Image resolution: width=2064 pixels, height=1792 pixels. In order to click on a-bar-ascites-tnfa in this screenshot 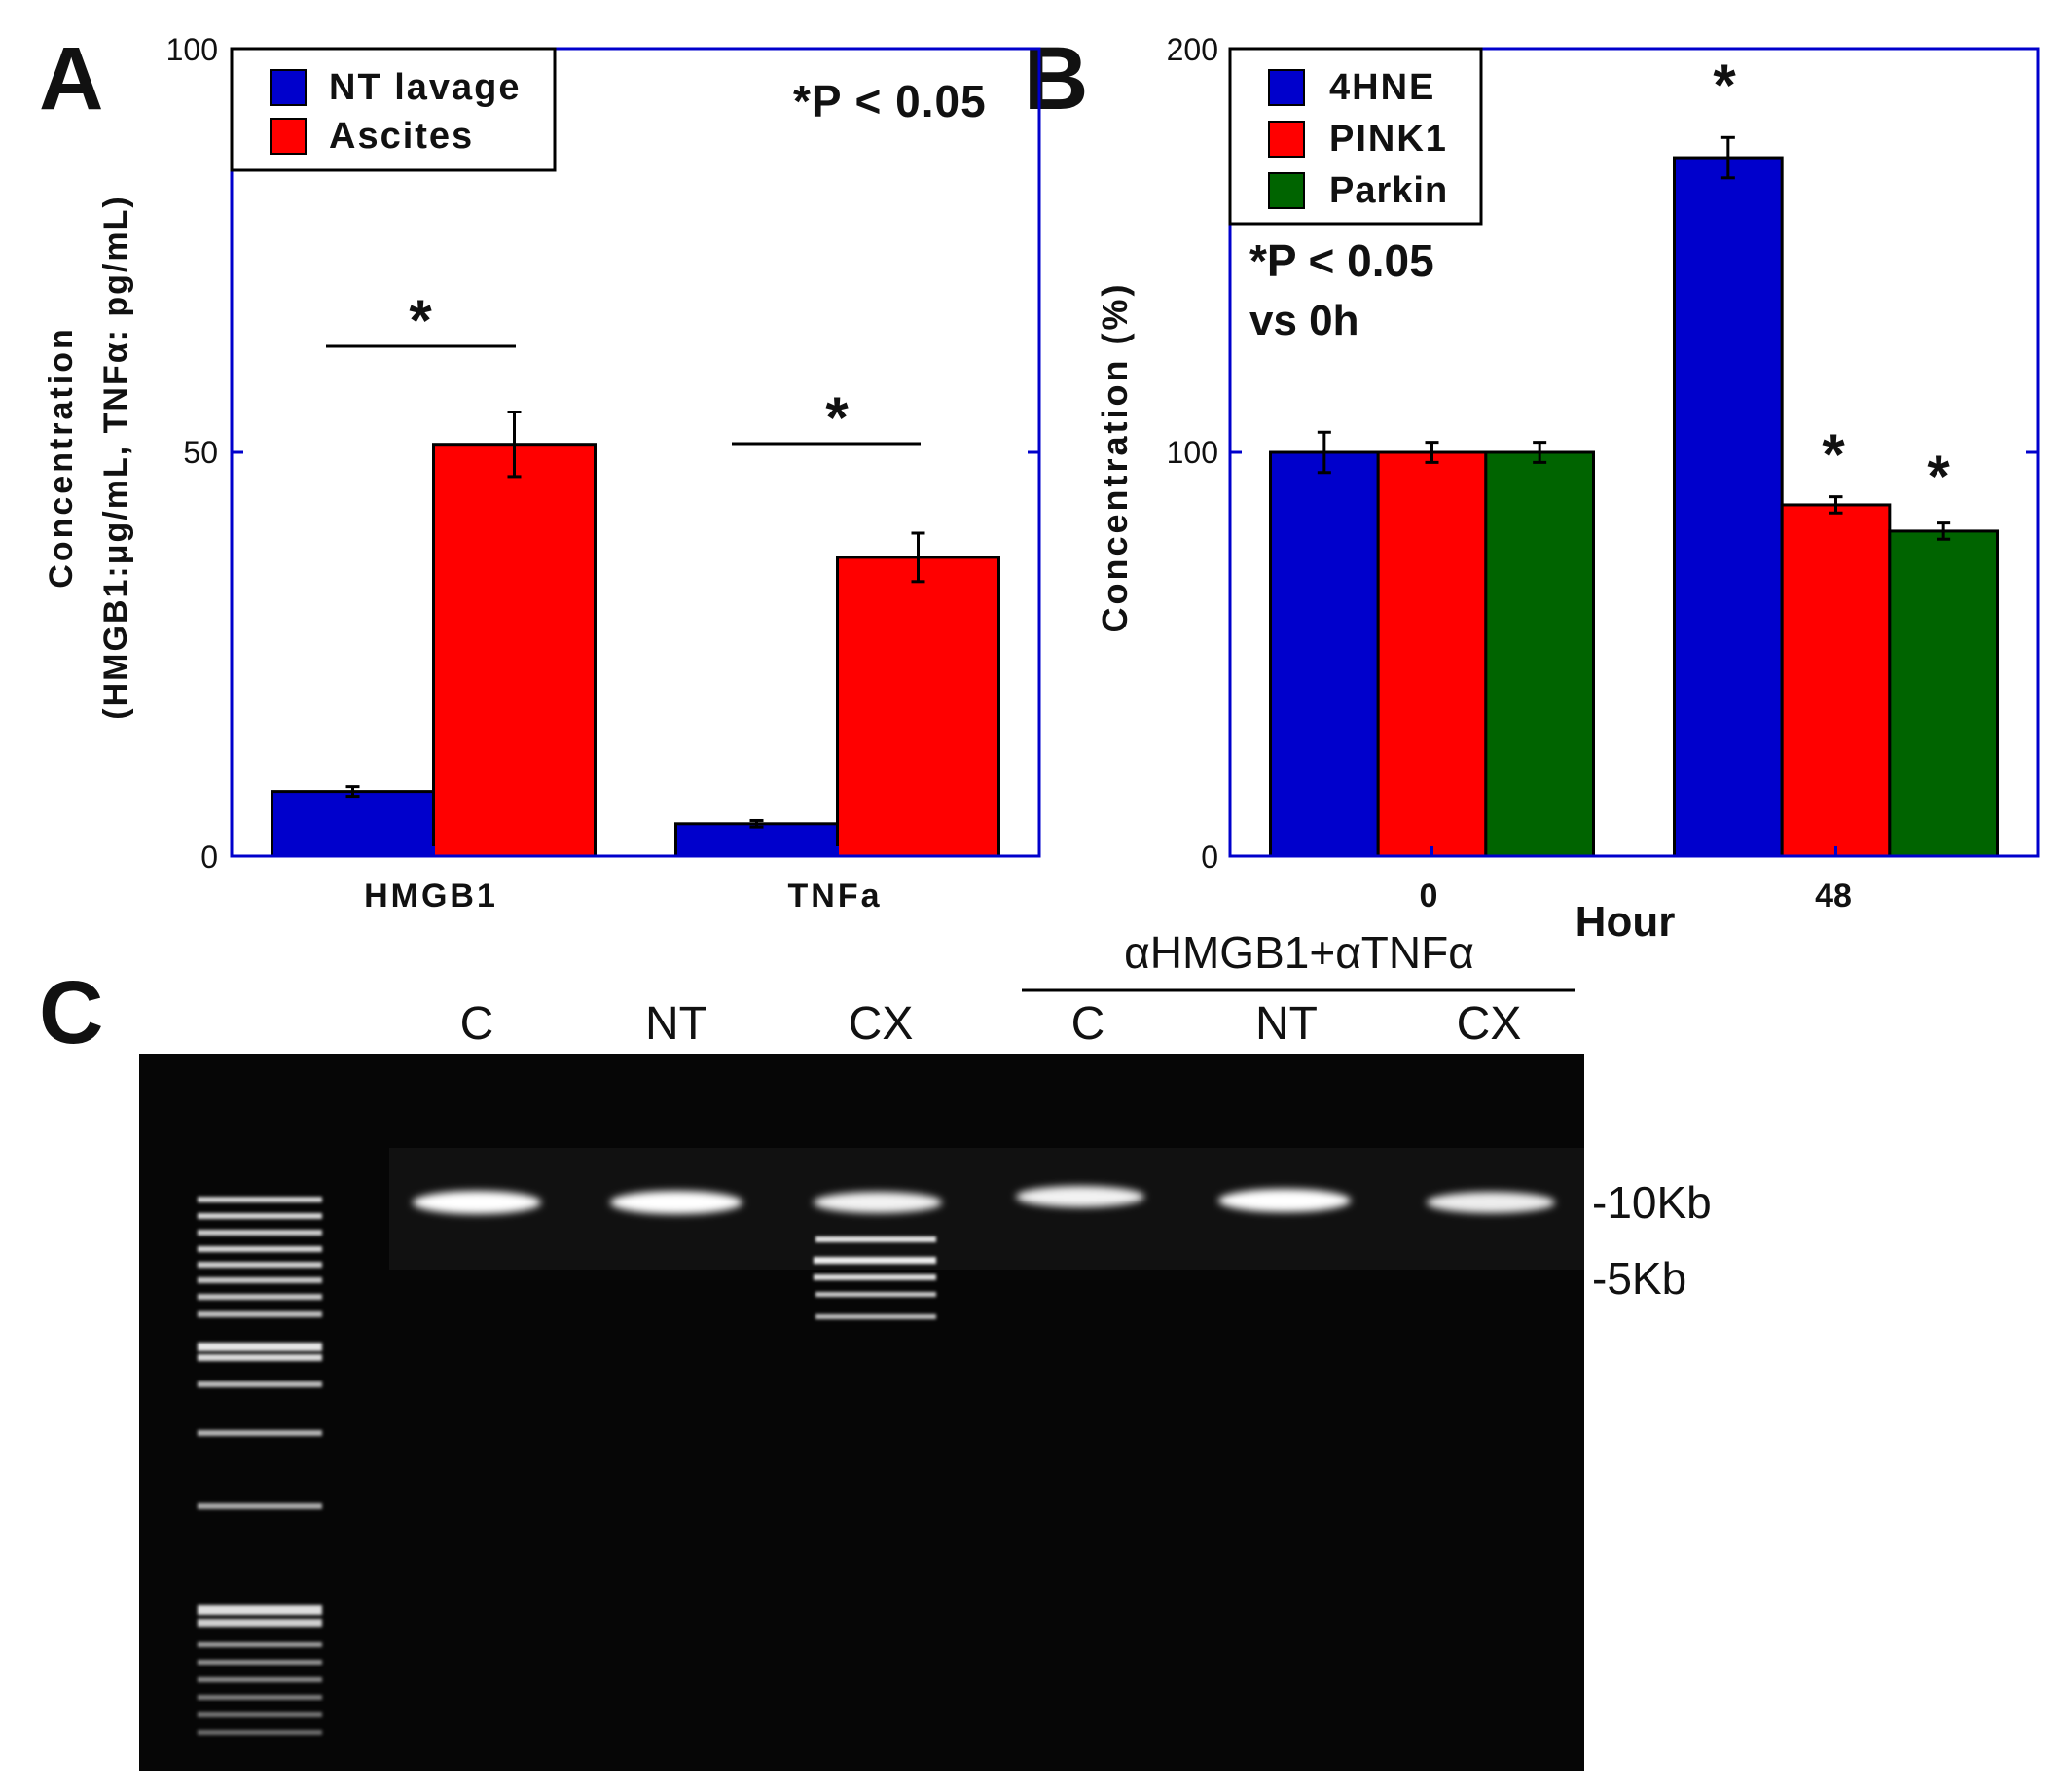, I will do `click(918, 707)`.